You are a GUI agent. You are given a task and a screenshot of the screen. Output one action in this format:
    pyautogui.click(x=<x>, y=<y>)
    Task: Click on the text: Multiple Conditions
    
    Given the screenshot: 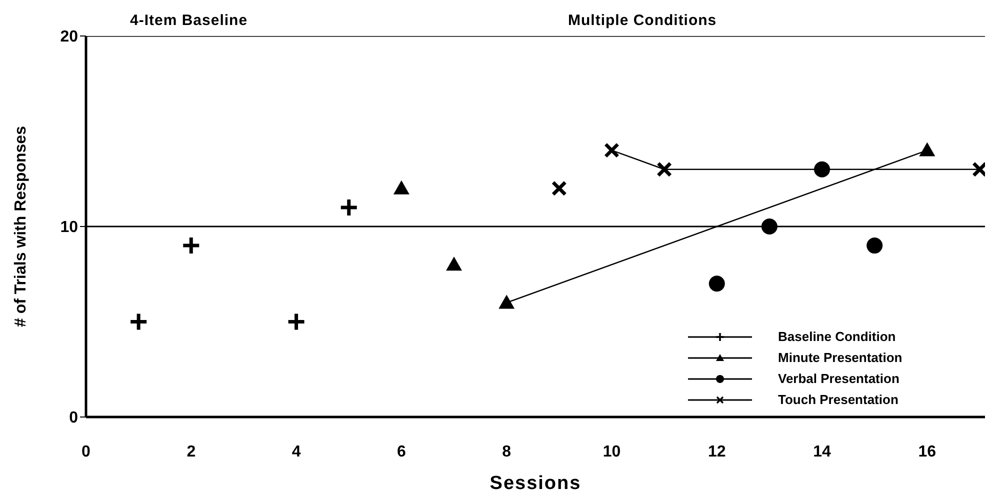 What is the action you would take?
    pyautogui.click(x=642, y=20)
    